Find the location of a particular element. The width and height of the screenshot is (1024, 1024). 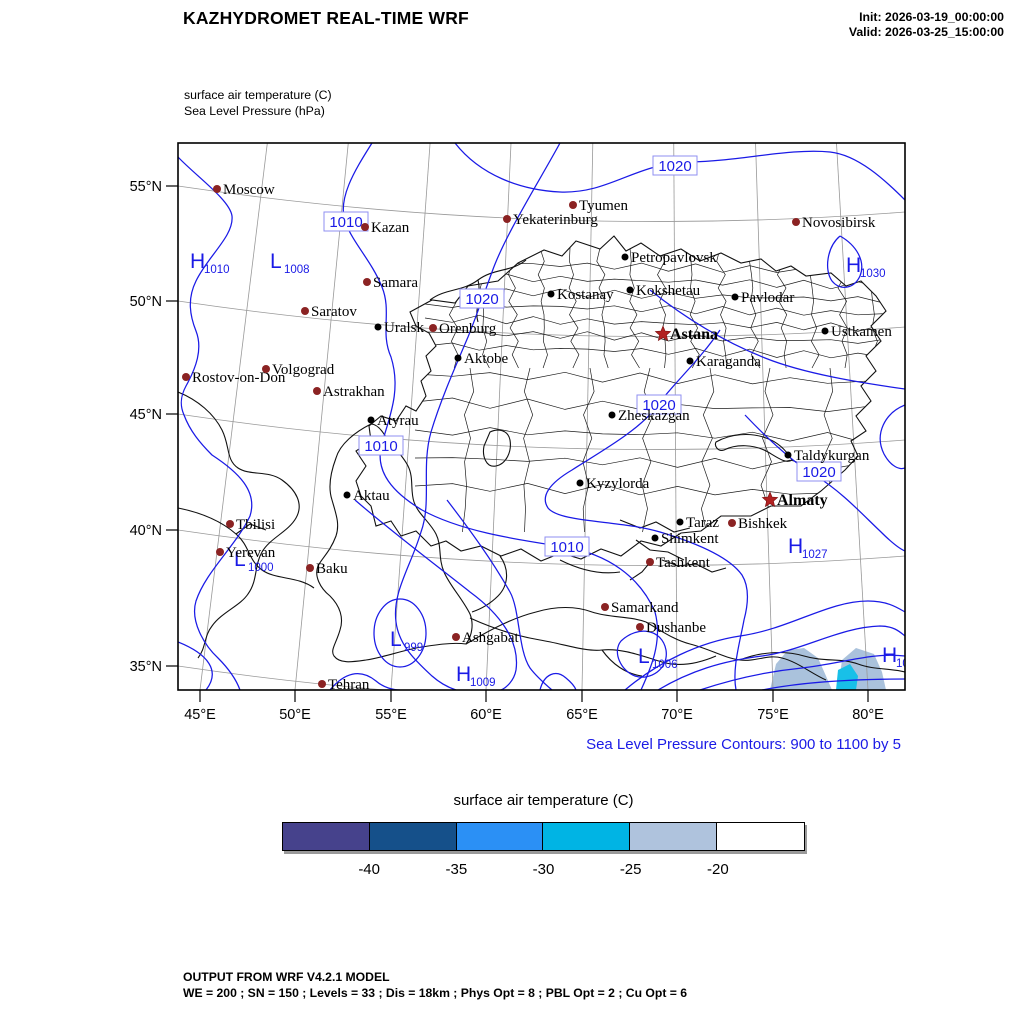

lat-label: 55°N is located at coordinates (146, 187).